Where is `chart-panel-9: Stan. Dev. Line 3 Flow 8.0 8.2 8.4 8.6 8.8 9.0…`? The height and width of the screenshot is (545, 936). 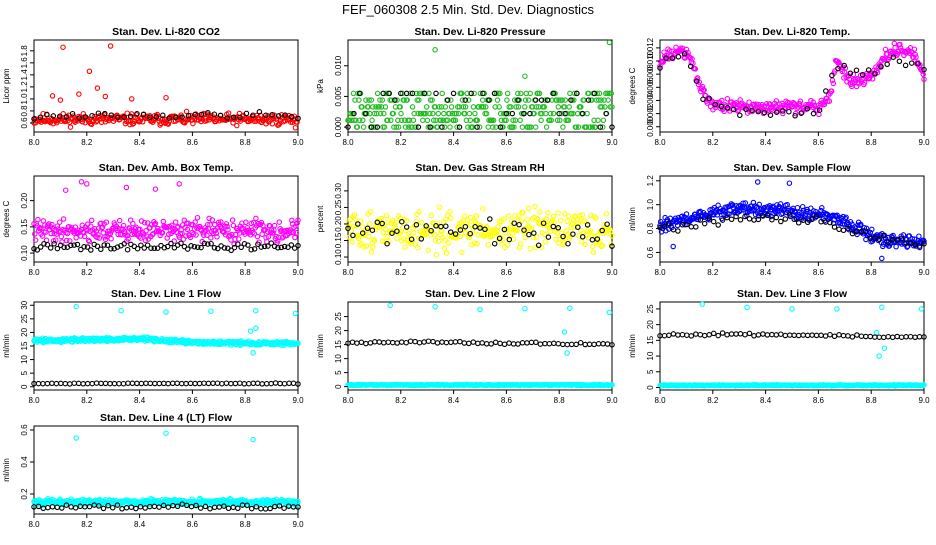 chart-panel-9: Stan. Dev. Line 3 Flow 8.0 8.2 8.4 8.6 8.8 9.0… is located at coordinates (779, 346).